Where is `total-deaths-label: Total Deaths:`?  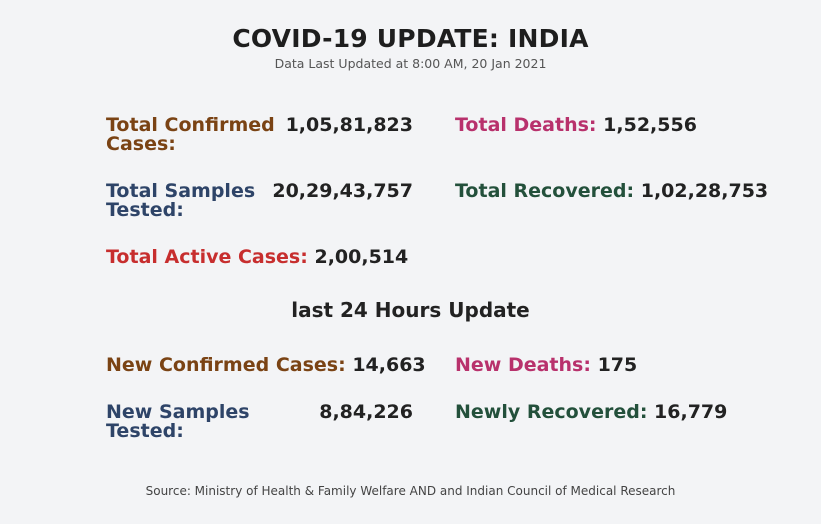 total-deaths-label: Total Deaths: is located at coordinates (526, 125).